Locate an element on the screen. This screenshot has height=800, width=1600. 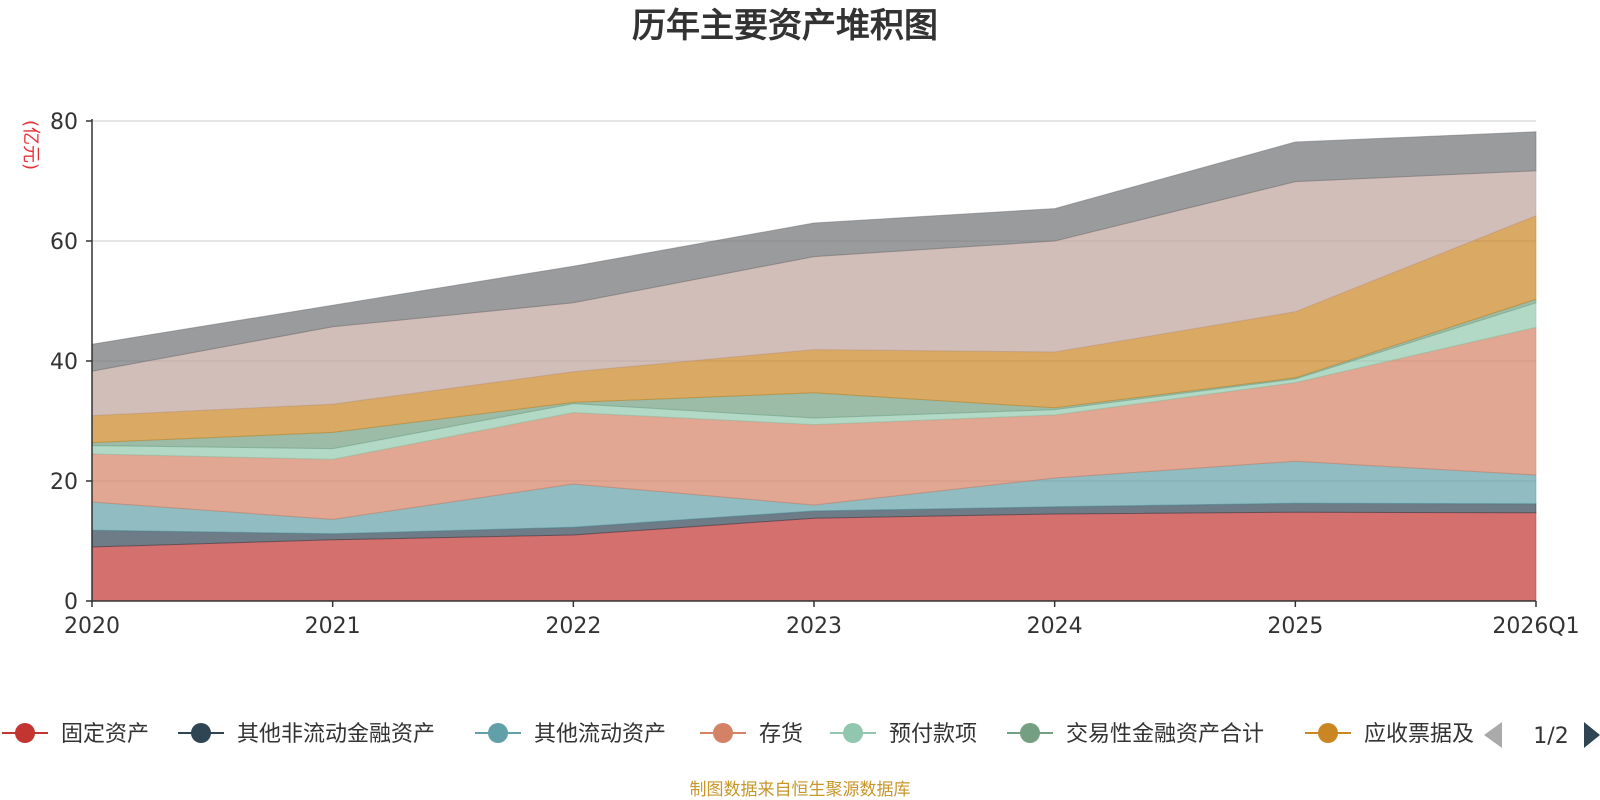
x-tick-label: 2023 is located at coordinates (814, 626).